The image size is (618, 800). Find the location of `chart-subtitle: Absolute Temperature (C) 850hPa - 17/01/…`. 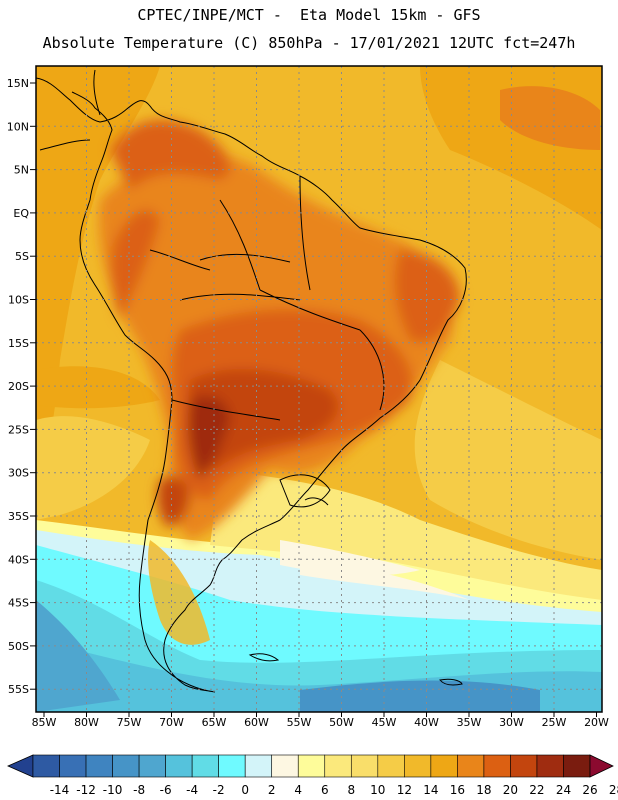

chart-subtitle: Absolute Temperature (C) 850hPa - 17/01/… is located at coordinates (309, 43).